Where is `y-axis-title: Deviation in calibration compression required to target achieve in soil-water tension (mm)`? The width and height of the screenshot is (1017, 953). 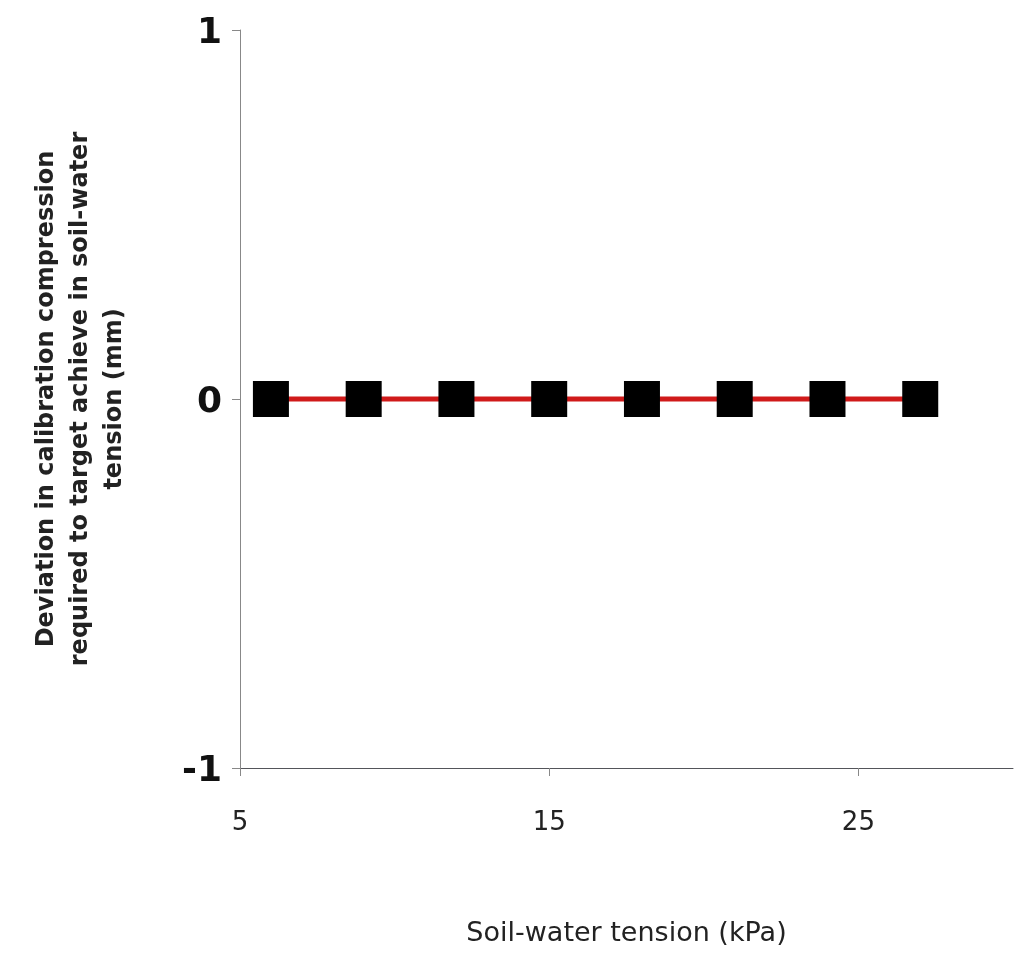 y-axis-title: Deviation in calibration compression required to target achieve in soil-water tension (mm) is located at coordinates (79, 399).